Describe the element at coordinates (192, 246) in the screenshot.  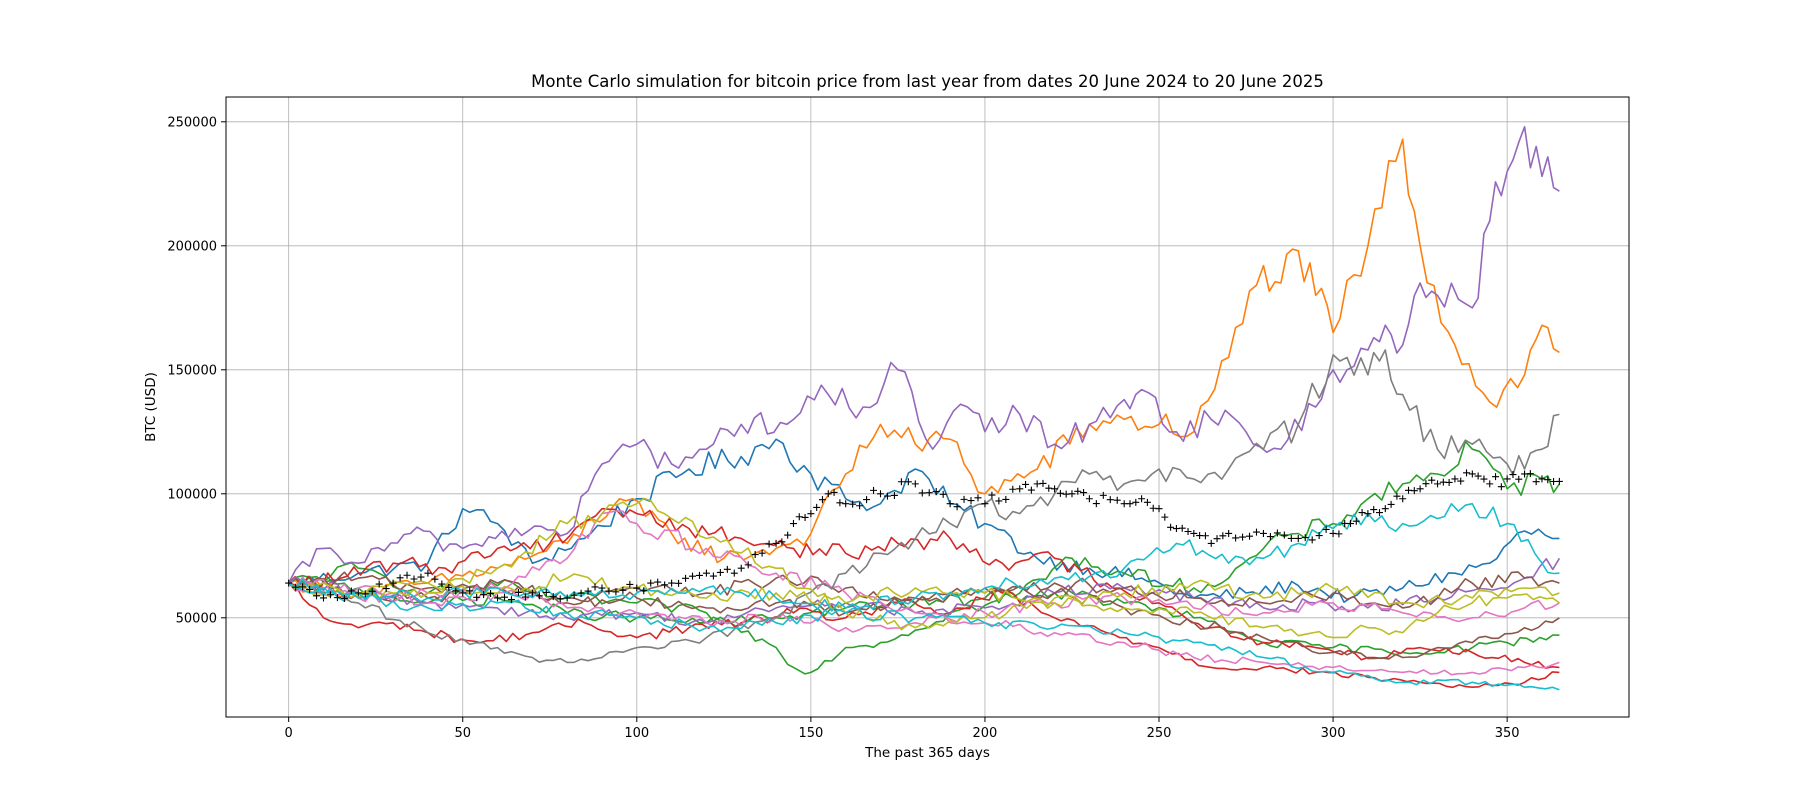
I see `y-tick-label: 200000` at that location.